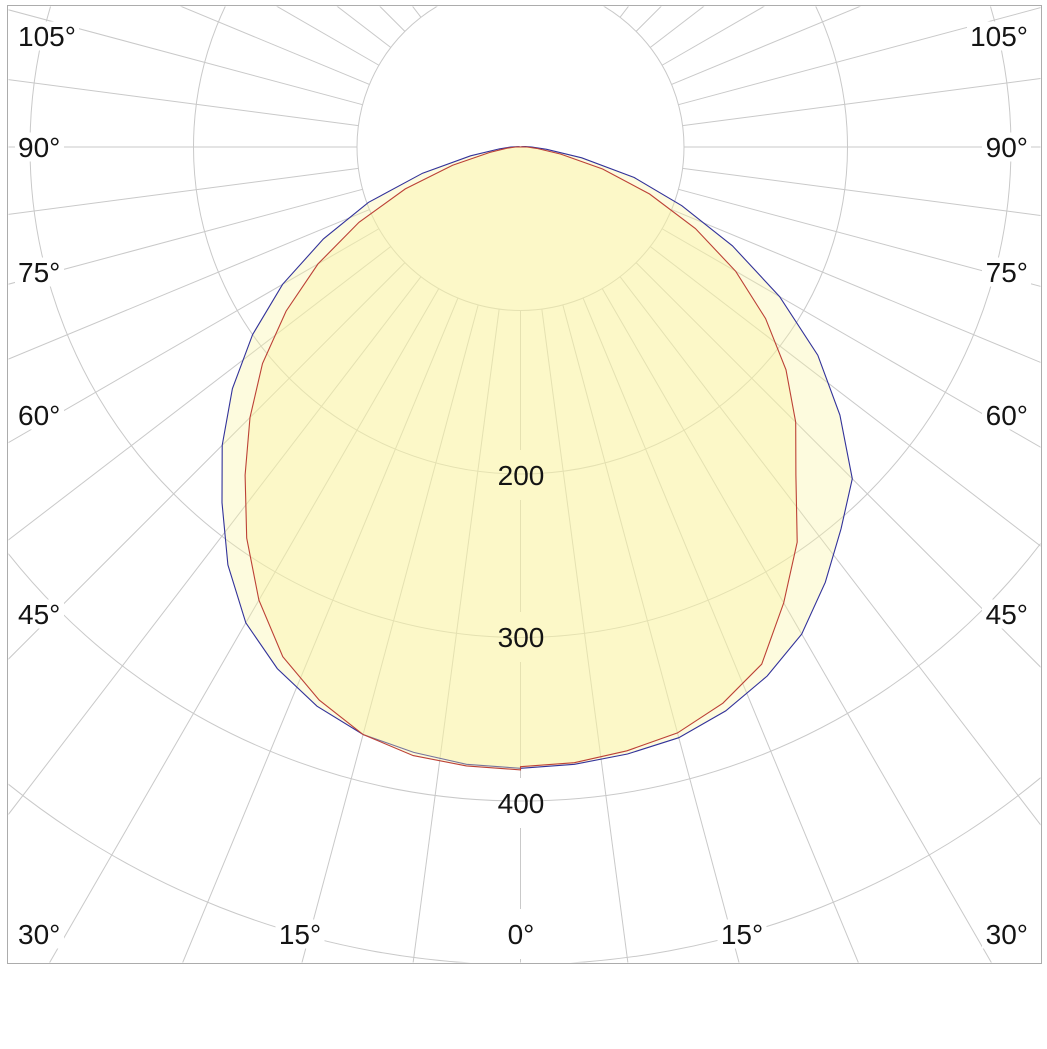 The width and height of the screenshot is (1047, 1049). What do you see at coordinates (520, 158) in the screenshot?
I see `radial-ring` at bounding box center [520, 158].